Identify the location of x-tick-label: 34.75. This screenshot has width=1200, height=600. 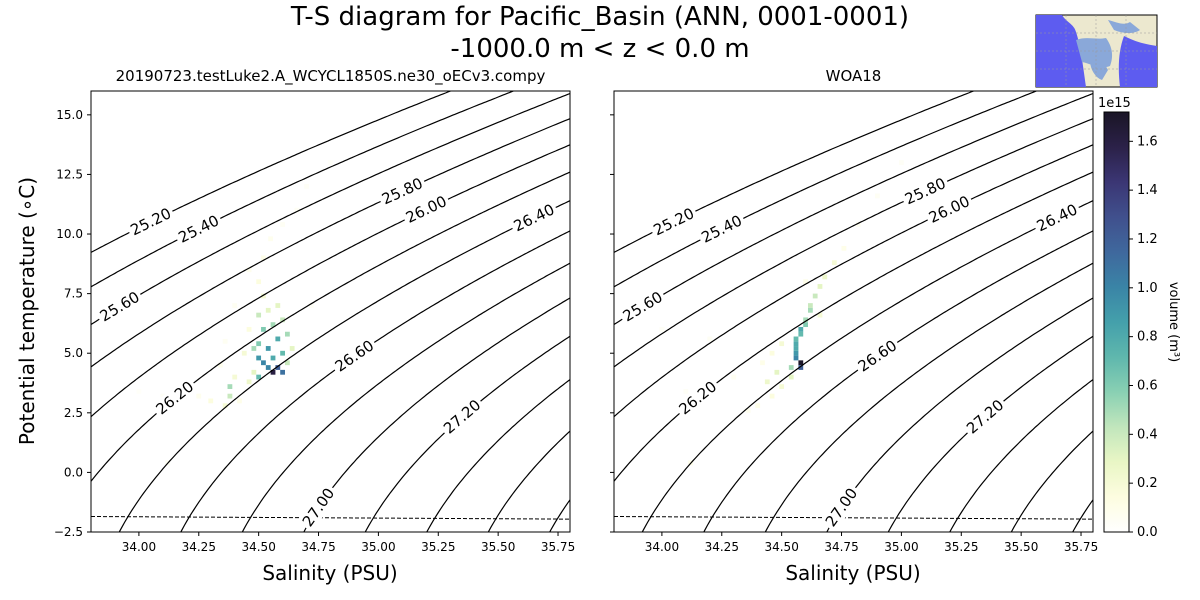
(841, 547).